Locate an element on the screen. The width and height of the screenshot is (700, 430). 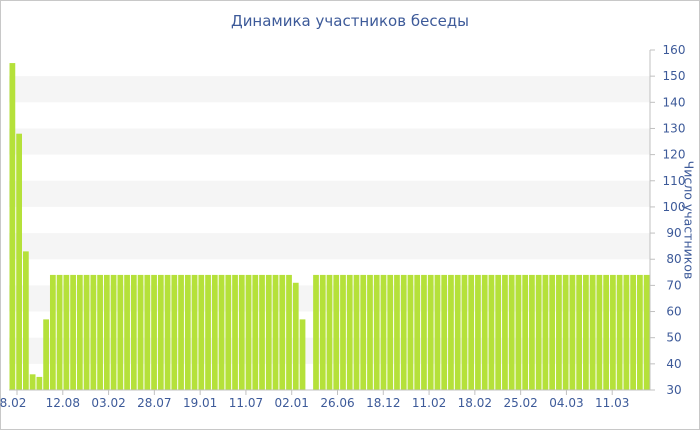
y-tick-label: 100 is located at coordinates (674, 207).